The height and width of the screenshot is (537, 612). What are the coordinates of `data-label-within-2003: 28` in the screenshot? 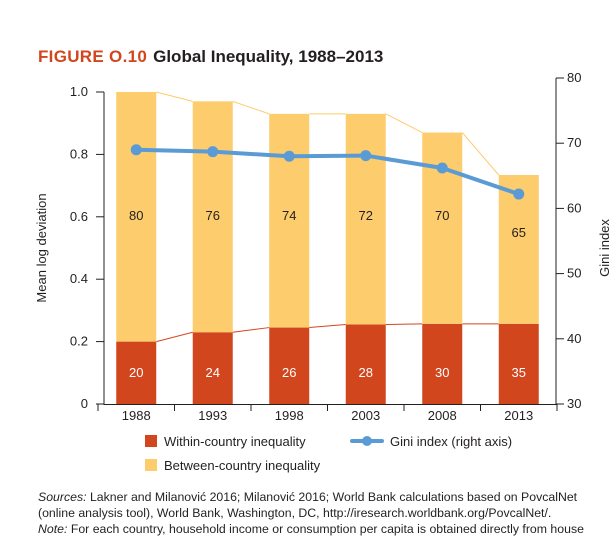 It's located at (366, 372).